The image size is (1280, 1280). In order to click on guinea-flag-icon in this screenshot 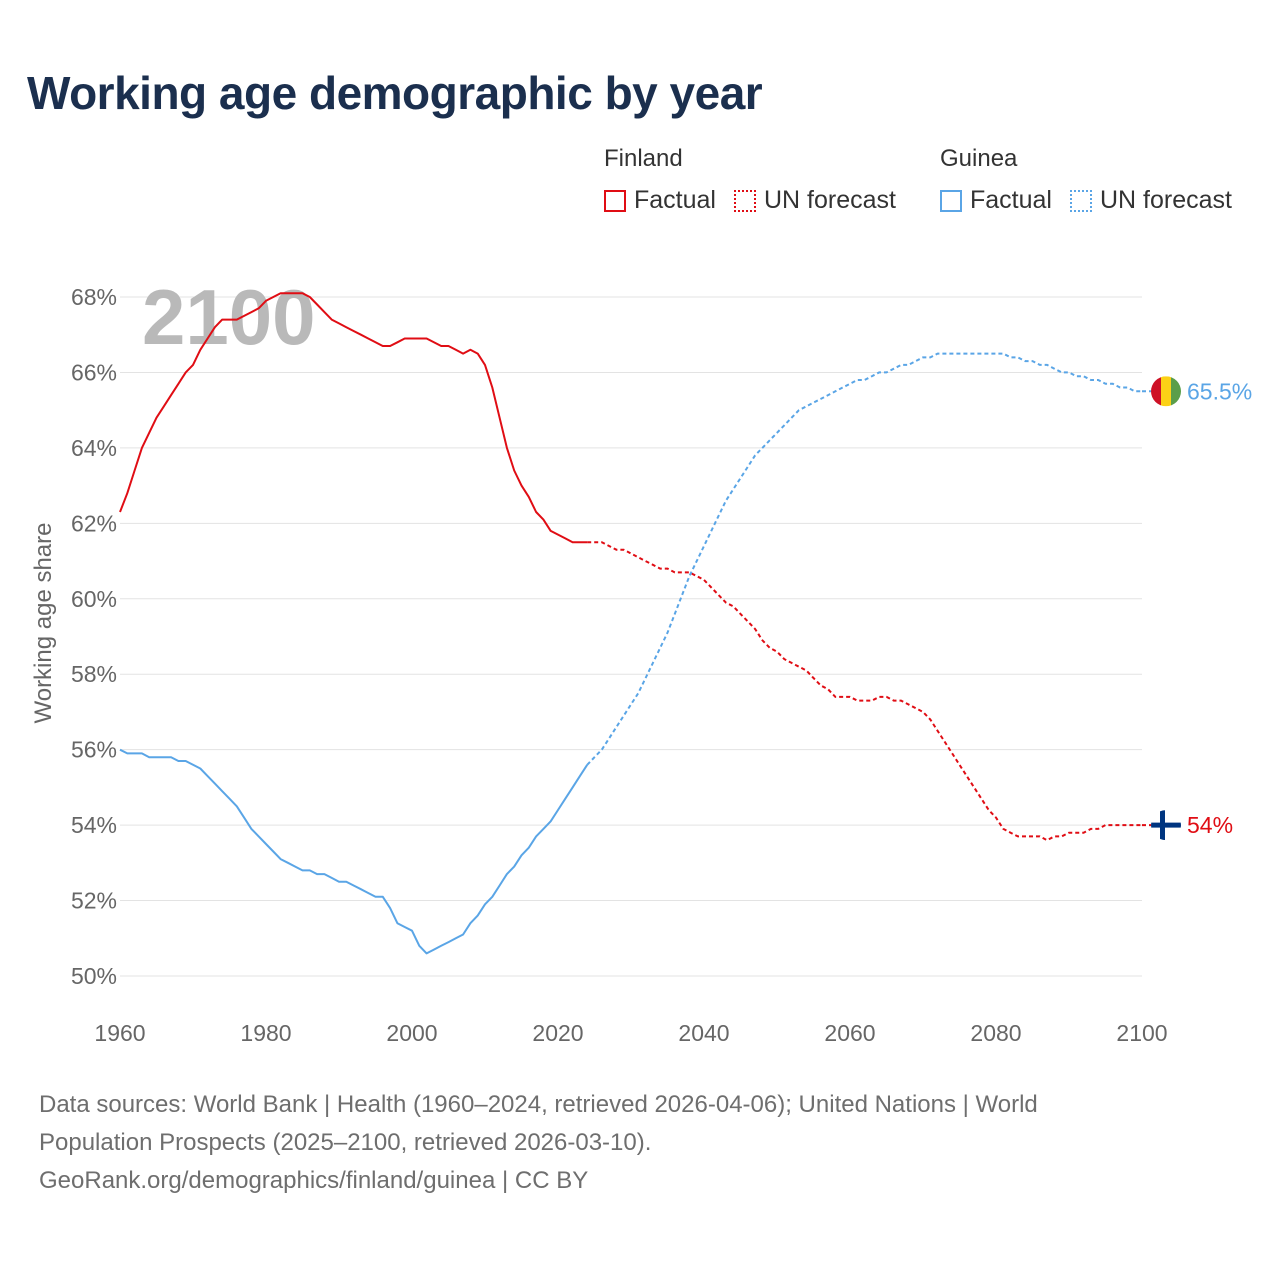, I will do `click(1166, 391)`.